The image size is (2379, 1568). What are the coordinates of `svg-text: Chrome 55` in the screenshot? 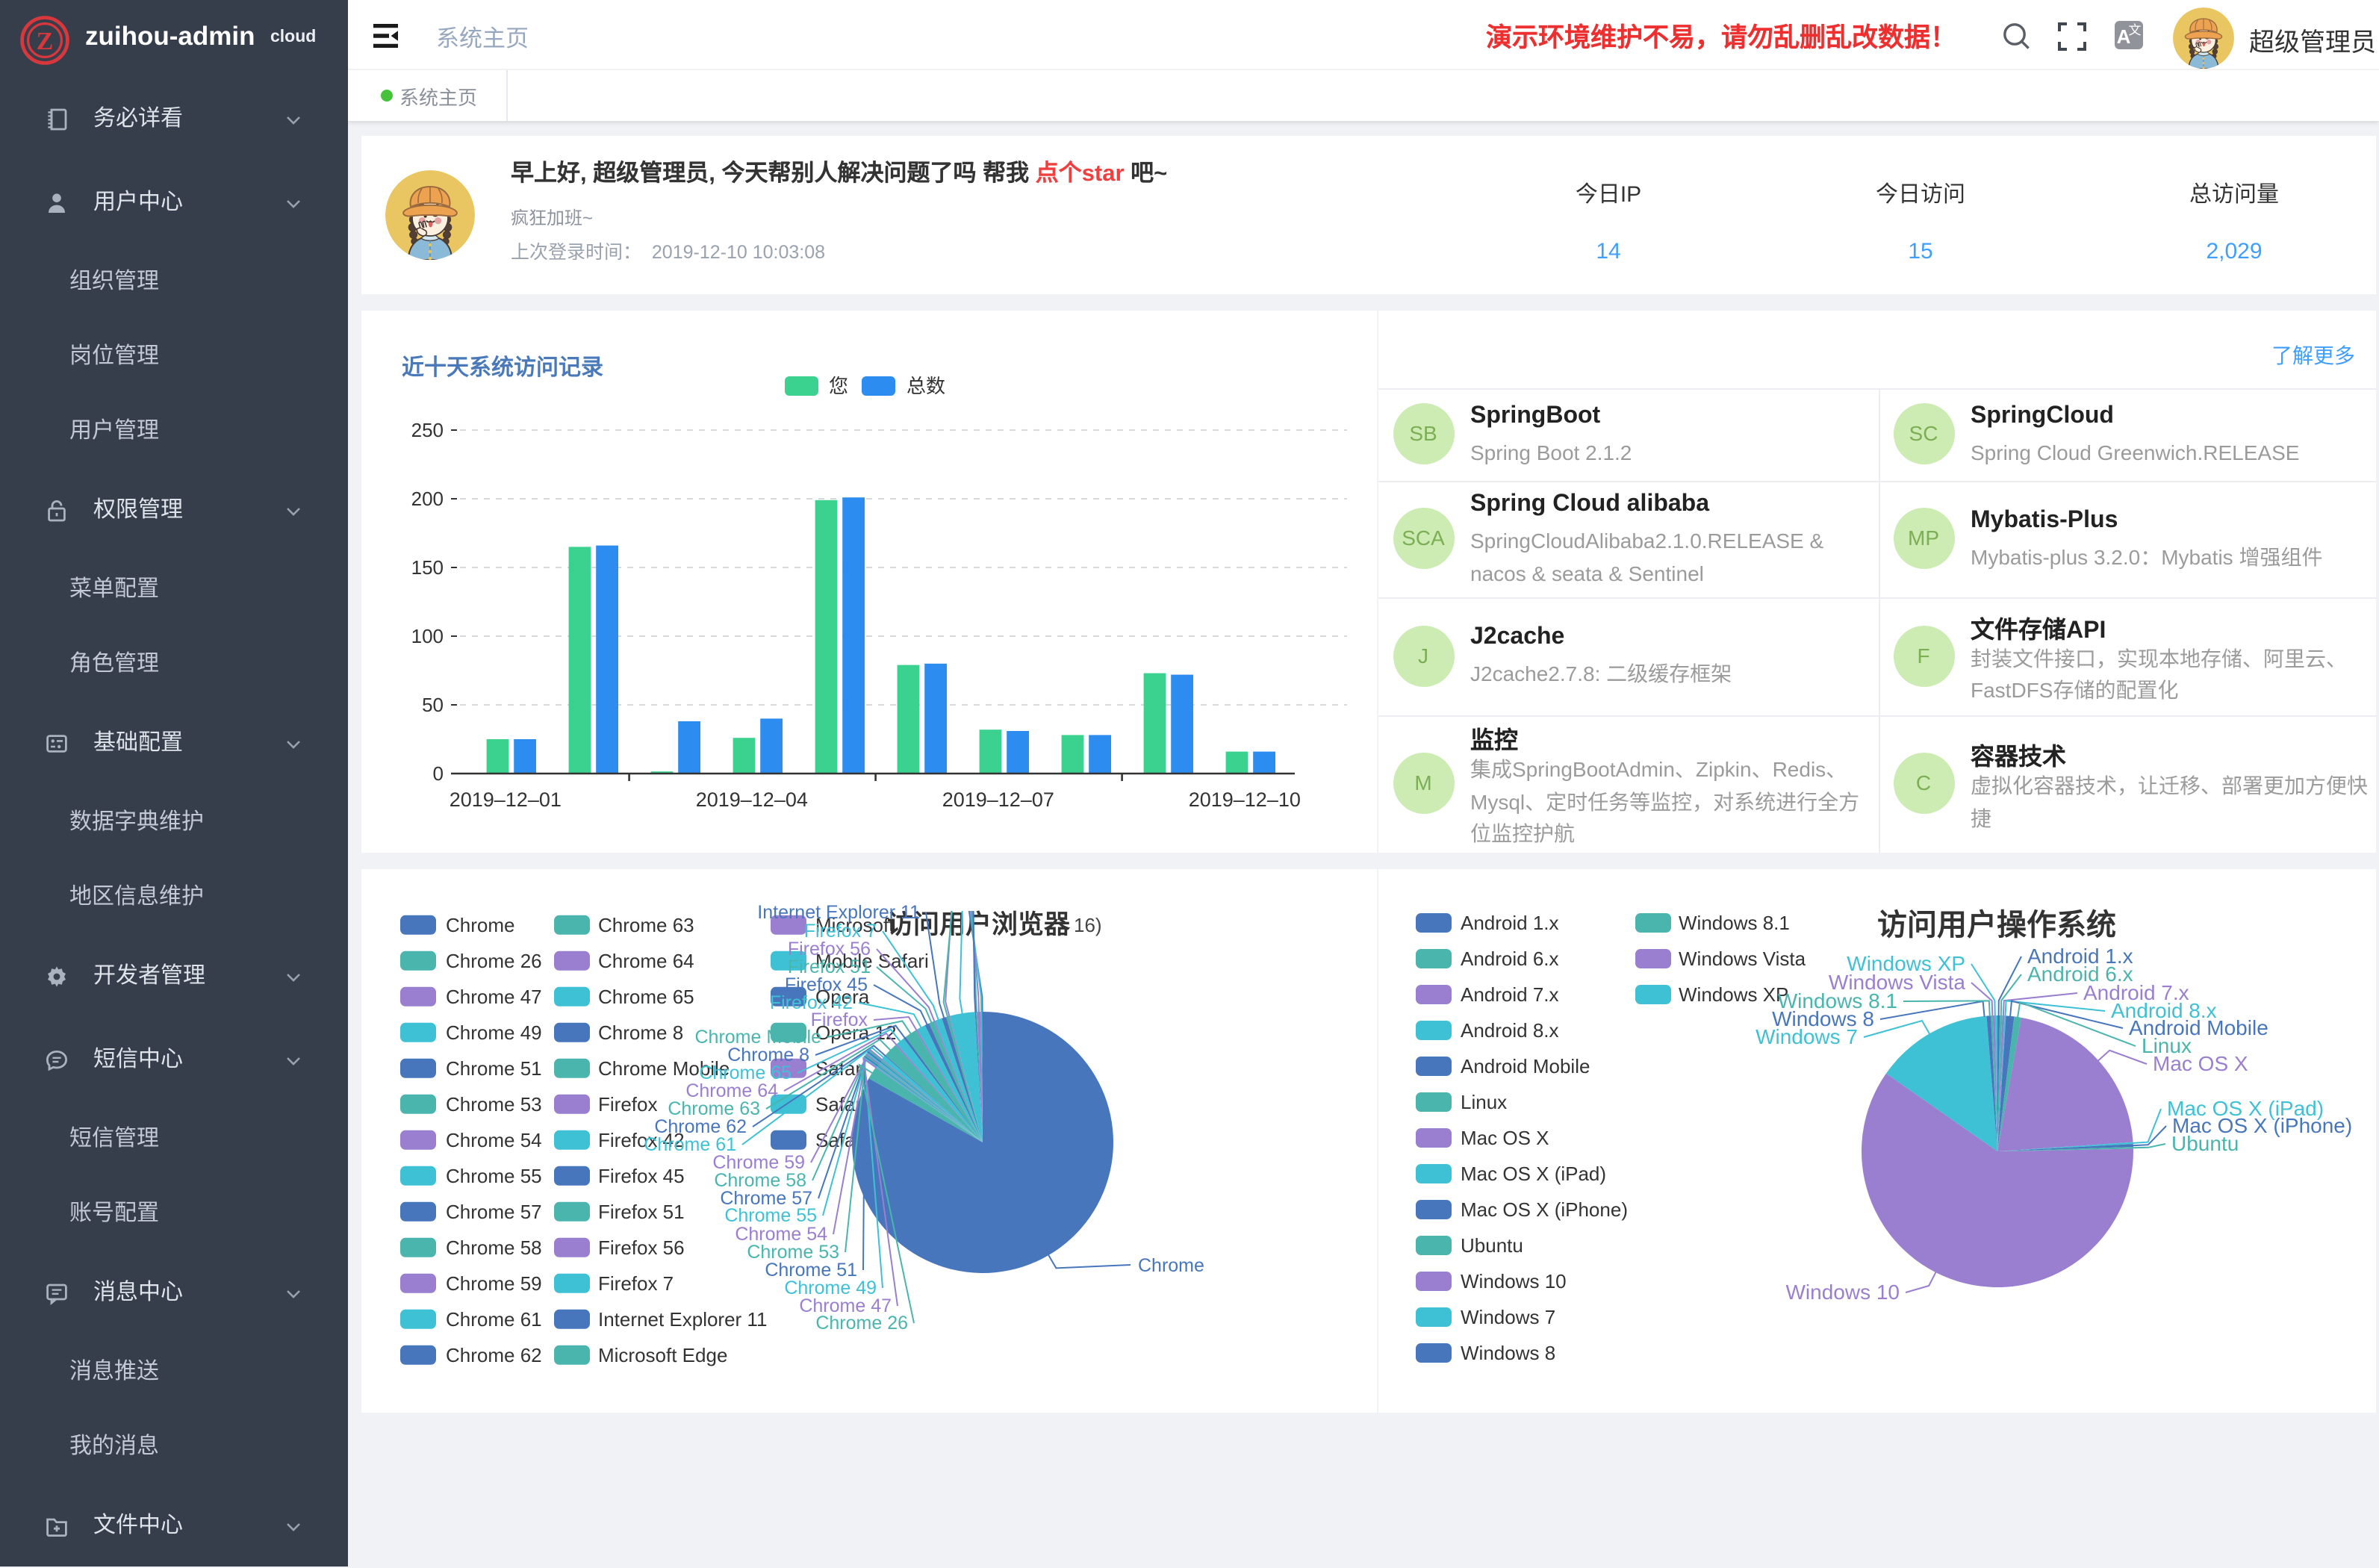 It's located at (770, 1215).